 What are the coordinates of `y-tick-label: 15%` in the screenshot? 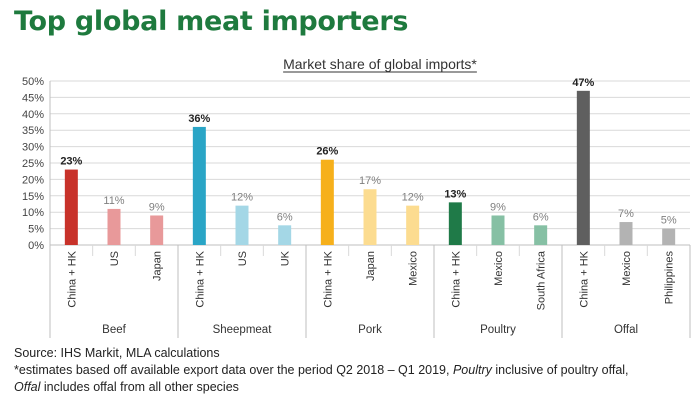 It's located at (33, 197).